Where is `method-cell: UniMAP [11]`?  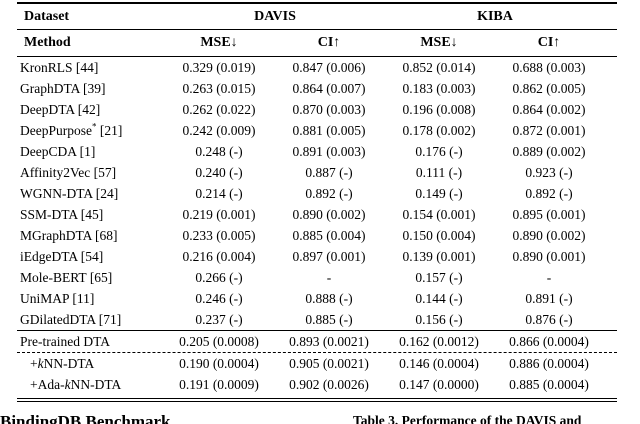
method-cell: UniMAP [11] is located at coordinates (91, 298).